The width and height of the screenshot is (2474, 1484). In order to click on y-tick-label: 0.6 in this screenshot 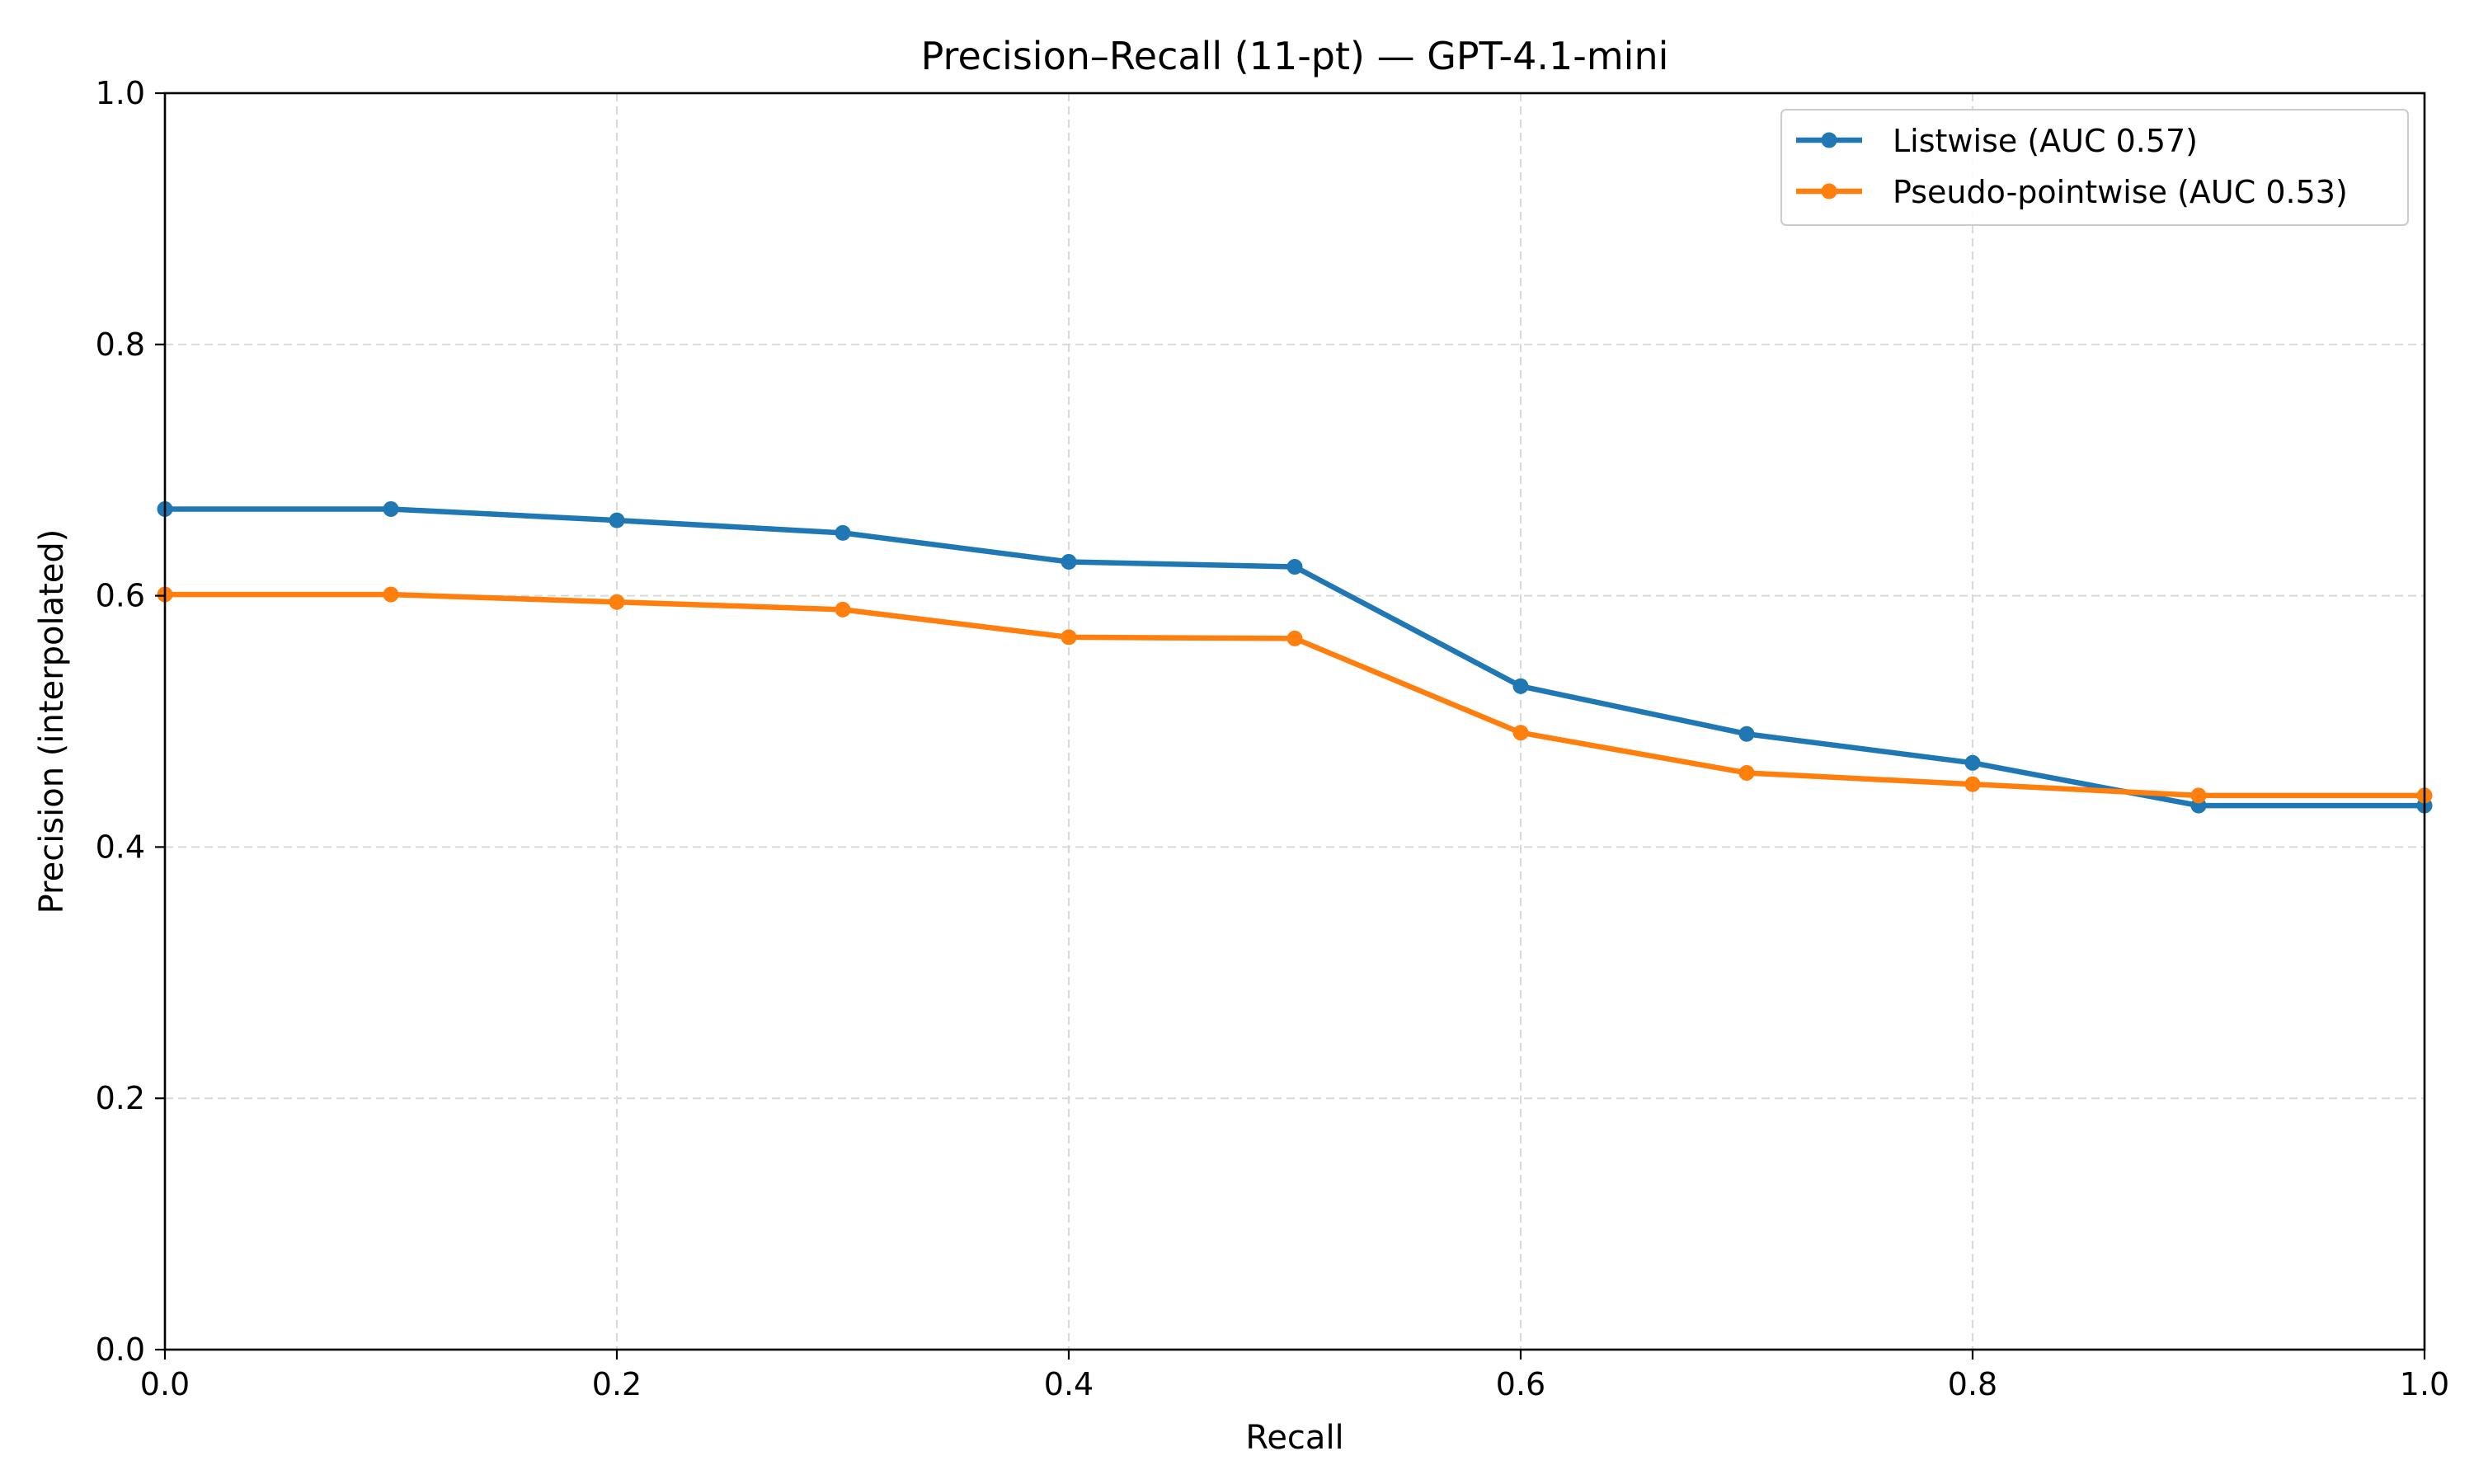, I will do `click(120, 596)`.